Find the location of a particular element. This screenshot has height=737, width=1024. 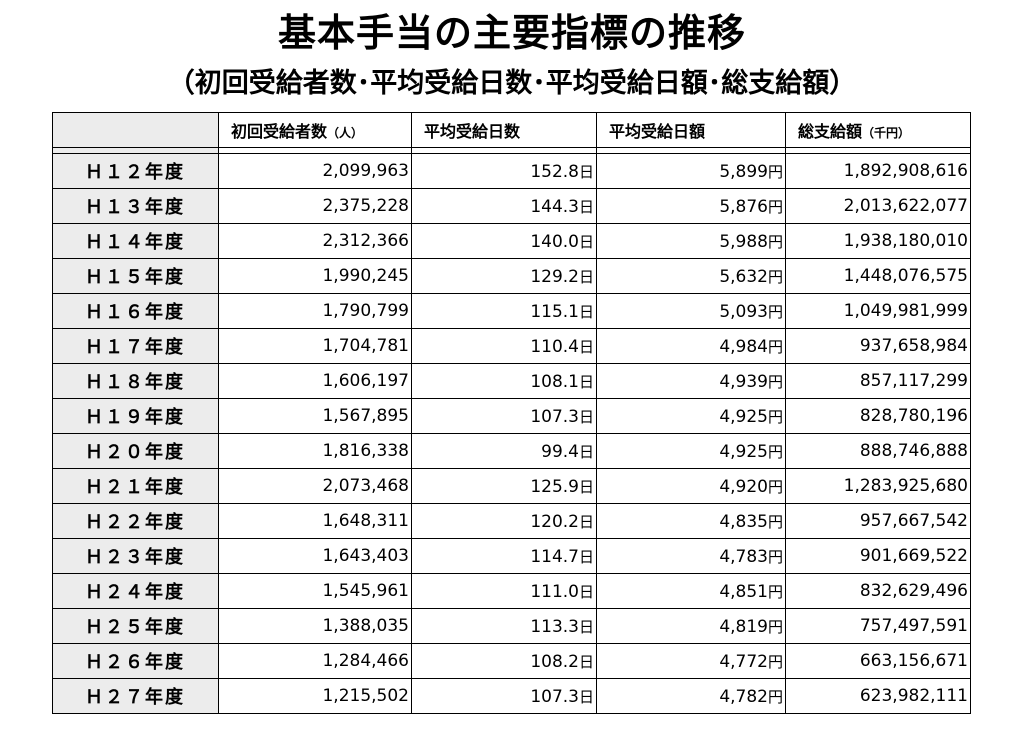

cell-avg-daily-amount: 4,984円 is located at coordinates (691, 346).